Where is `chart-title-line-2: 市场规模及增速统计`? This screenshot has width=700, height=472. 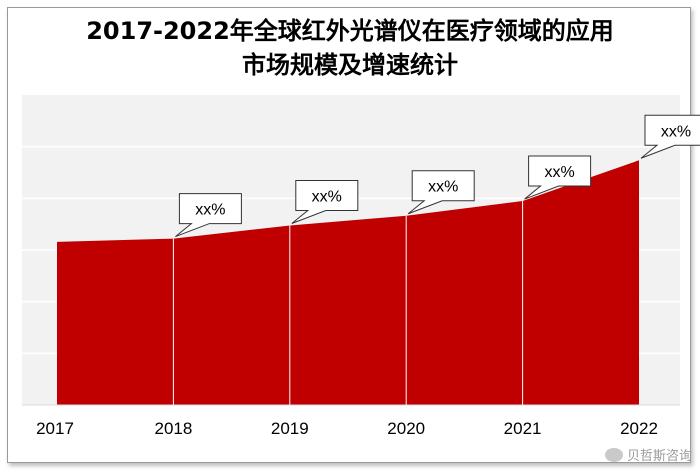
chart-title-line-2: 市场规模及增速统计 is located at coordinates (350, 65).